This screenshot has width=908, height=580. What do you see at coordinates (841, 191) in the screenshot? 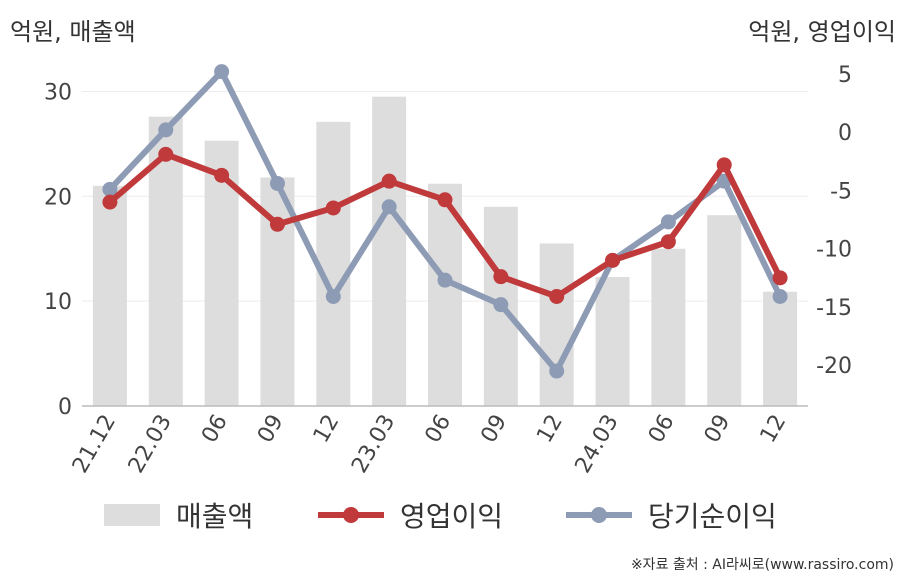
I see `right-tick-label: -5` at bounding box center [841, 191].